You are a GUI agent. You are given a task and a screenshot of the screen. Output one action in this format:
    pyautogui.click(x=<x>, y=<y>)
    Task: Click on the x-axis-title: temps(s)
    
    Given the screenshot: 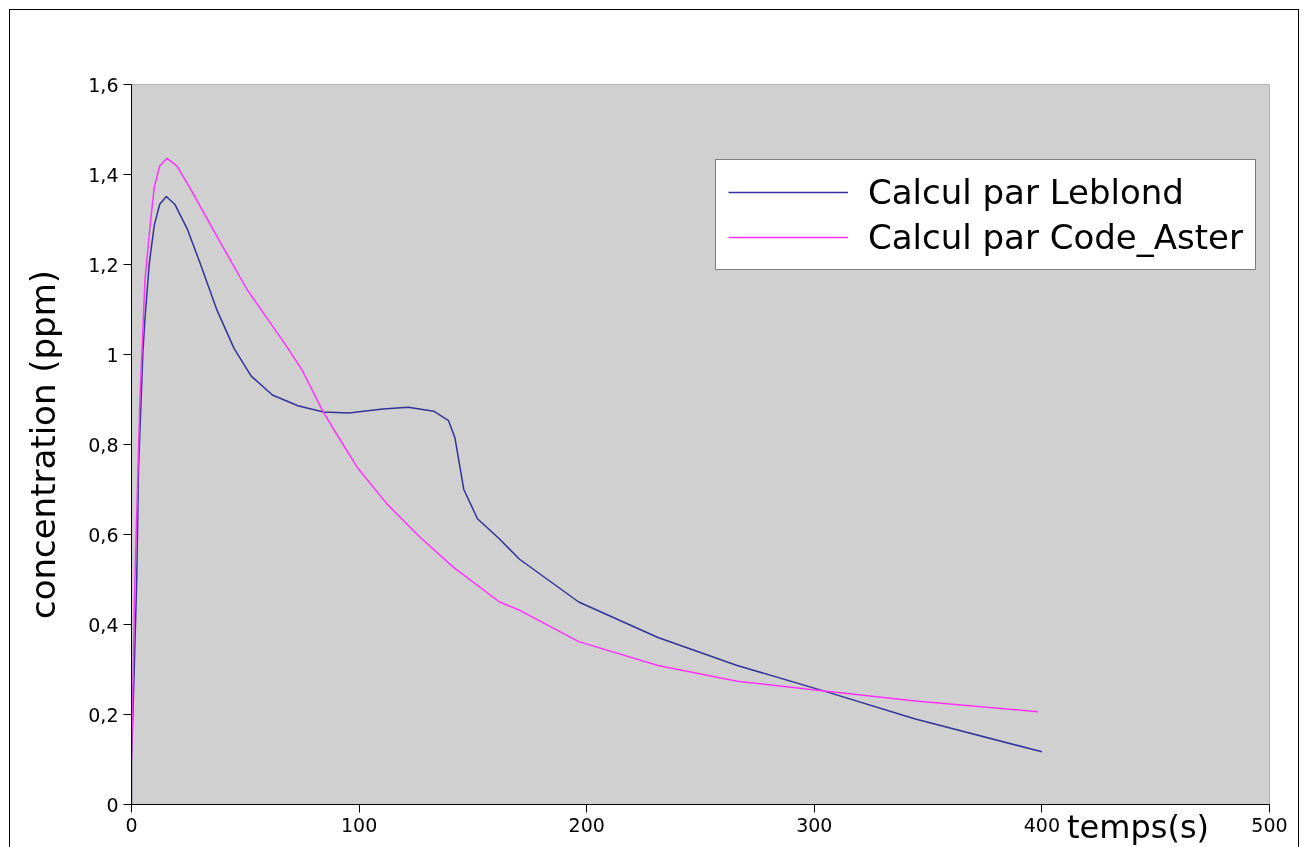 What is the action you would take?
    pyautogui.click(x=1138, y=827)
    